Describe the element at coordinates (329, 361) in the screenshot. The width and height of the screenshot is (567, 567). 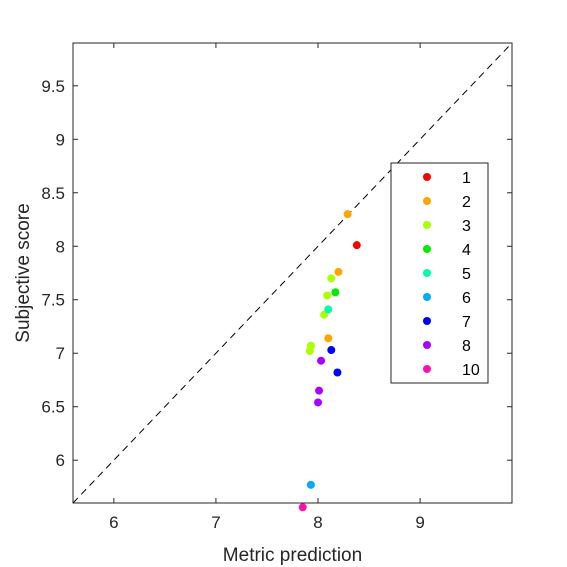
I see `data-points` at that location.